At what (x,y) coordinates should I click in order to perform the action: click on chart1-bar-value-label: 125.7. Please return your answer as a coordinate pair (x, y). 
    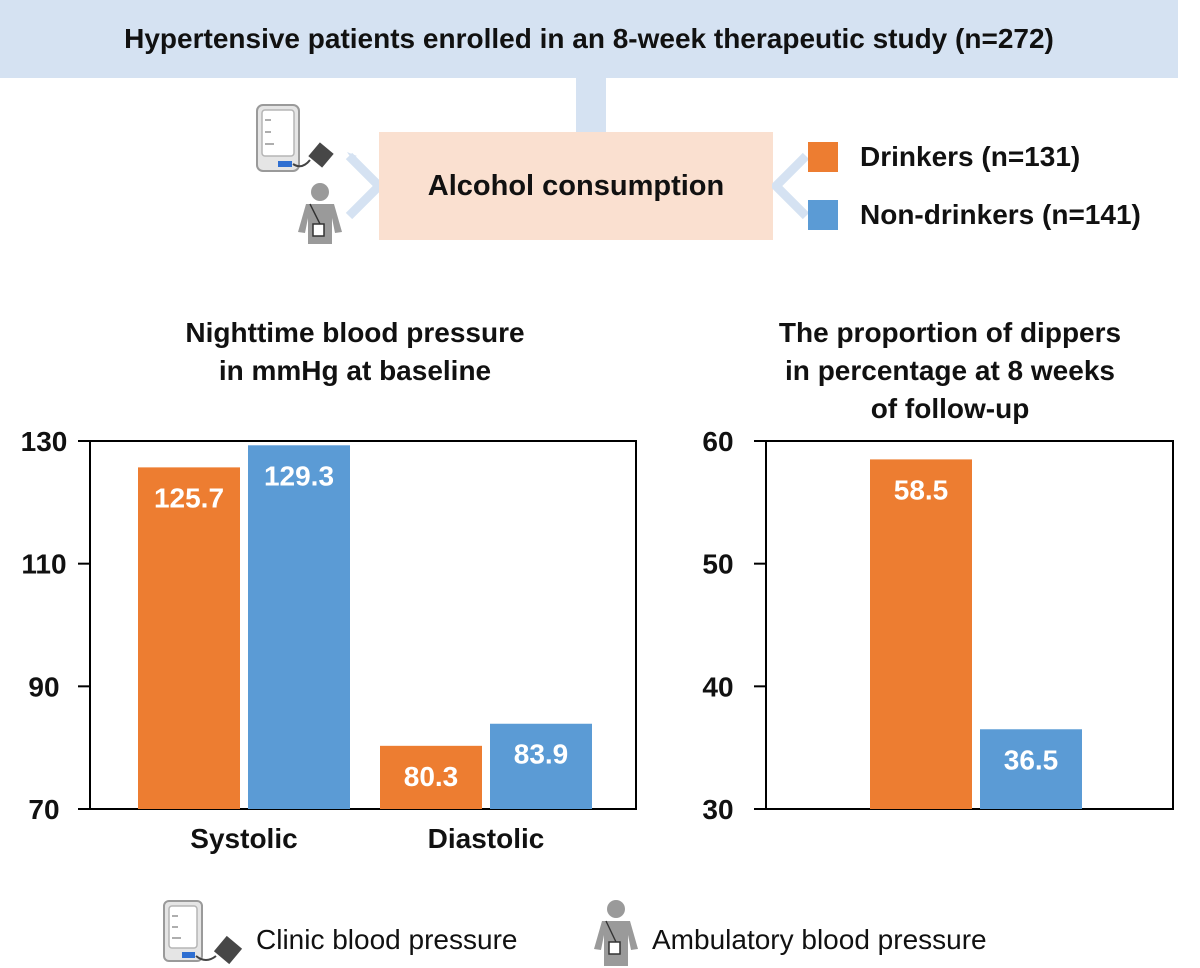
    Looking at the image, I should click on (189, 497).